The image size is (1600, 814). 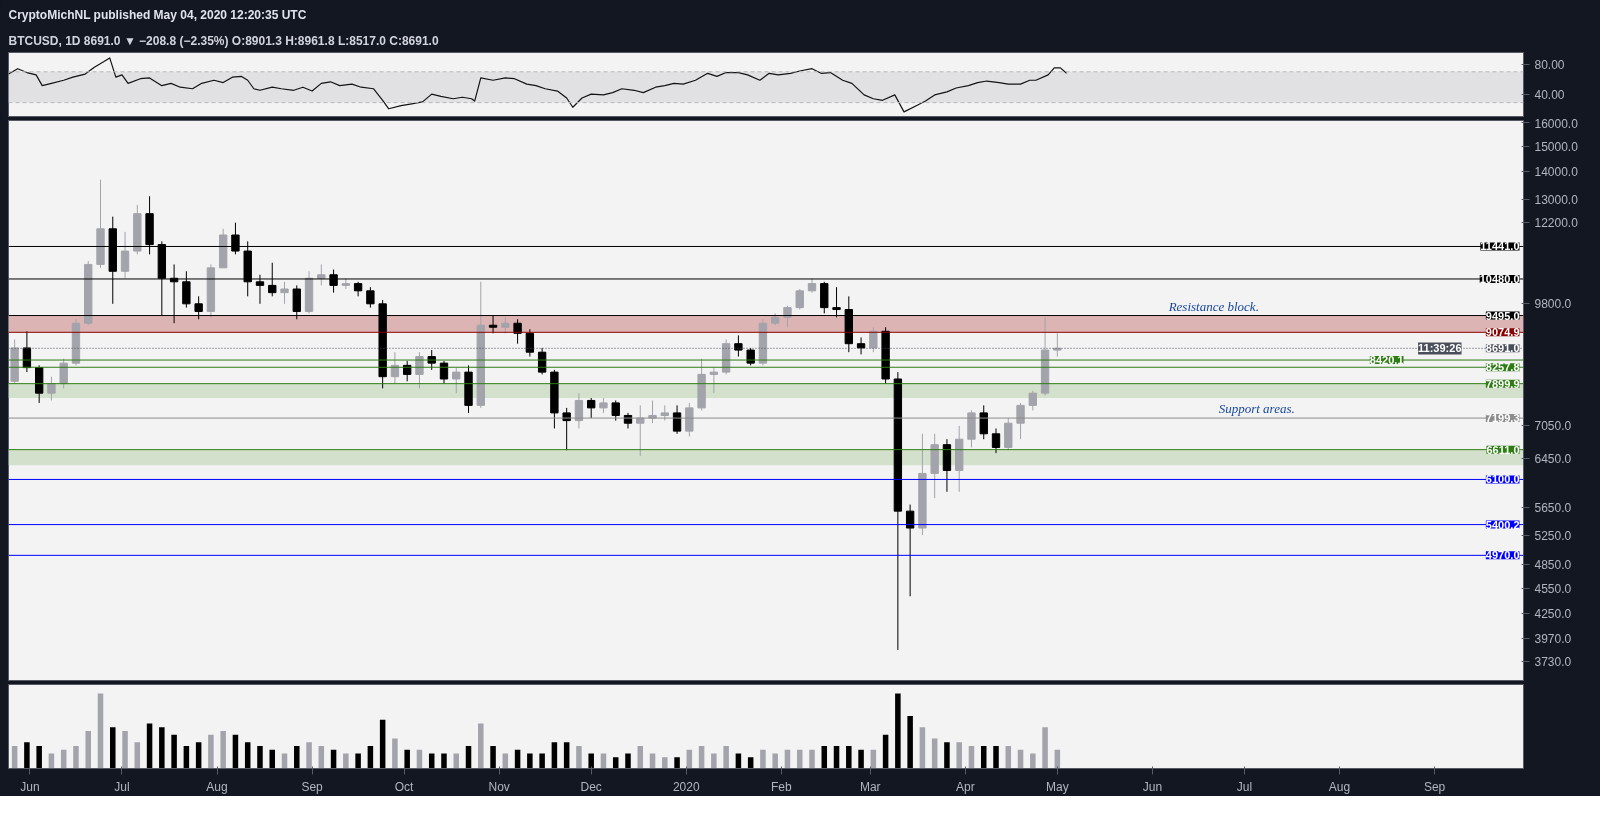 What do you see at coordinates (1553, 639) in the screenshot?
I see `y-tick-label: 3970.0` at bounding box center [1553, 639].